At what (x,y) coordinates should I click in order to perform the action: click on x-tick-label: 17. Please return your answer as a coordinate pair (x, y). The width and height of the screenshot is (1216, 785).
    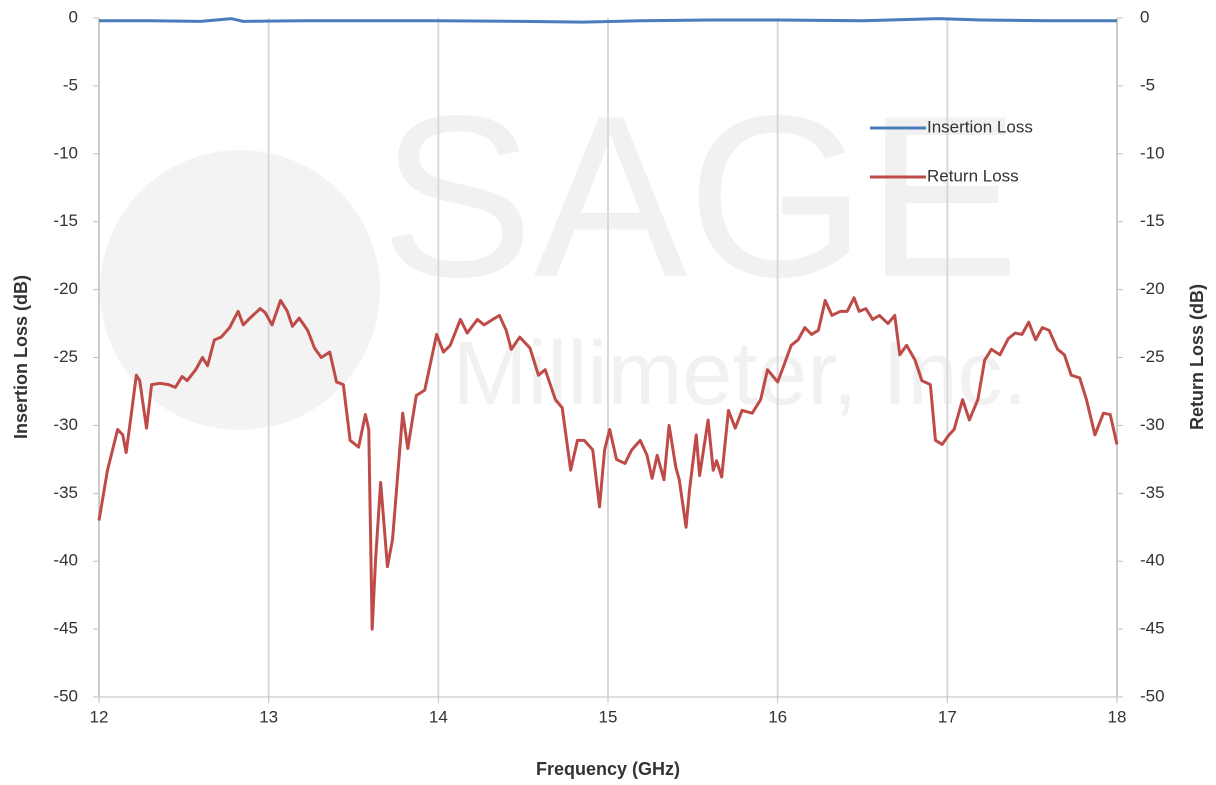
    Looking at the image, I should click on (947, 716).